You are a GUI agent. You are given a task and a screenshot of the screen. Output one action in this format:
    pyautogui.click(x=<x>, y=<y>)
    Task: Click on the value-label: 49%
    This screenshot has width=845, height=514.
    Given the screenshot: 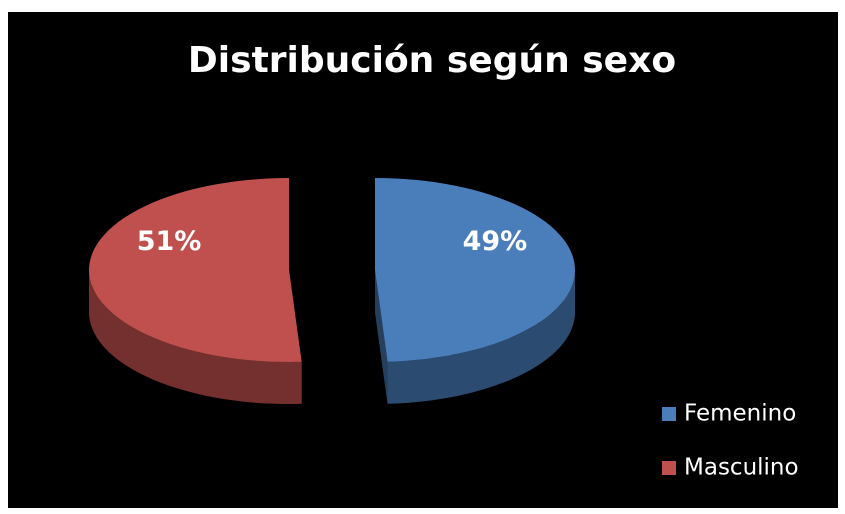 What is the action you would take?
    pyautogui.click(x=495, y=241)
    